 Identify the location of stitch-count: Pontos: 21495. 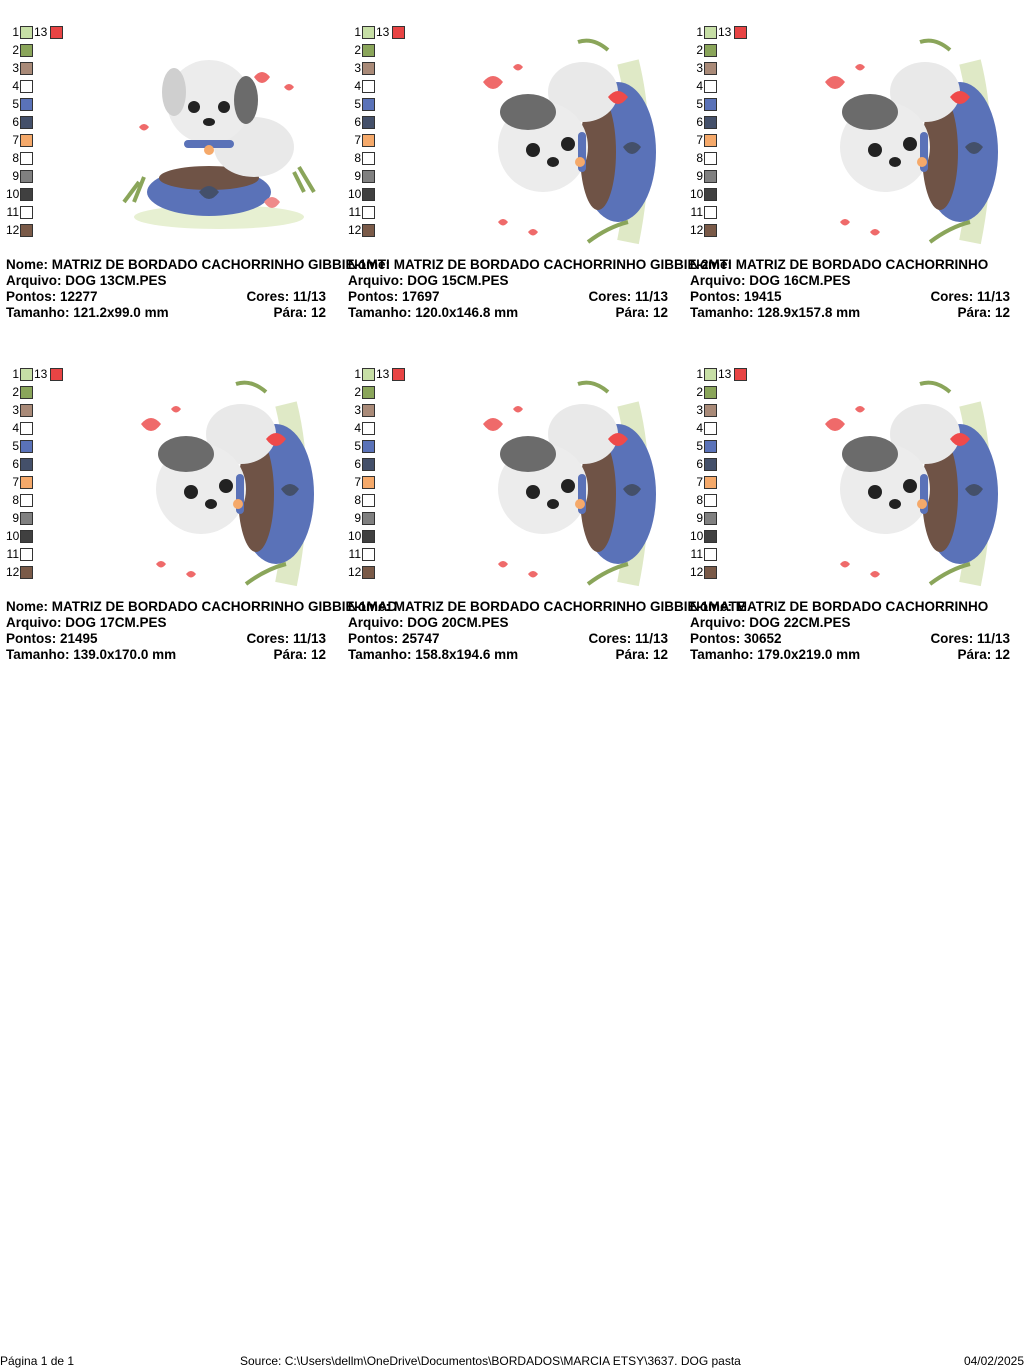
(52, 638).